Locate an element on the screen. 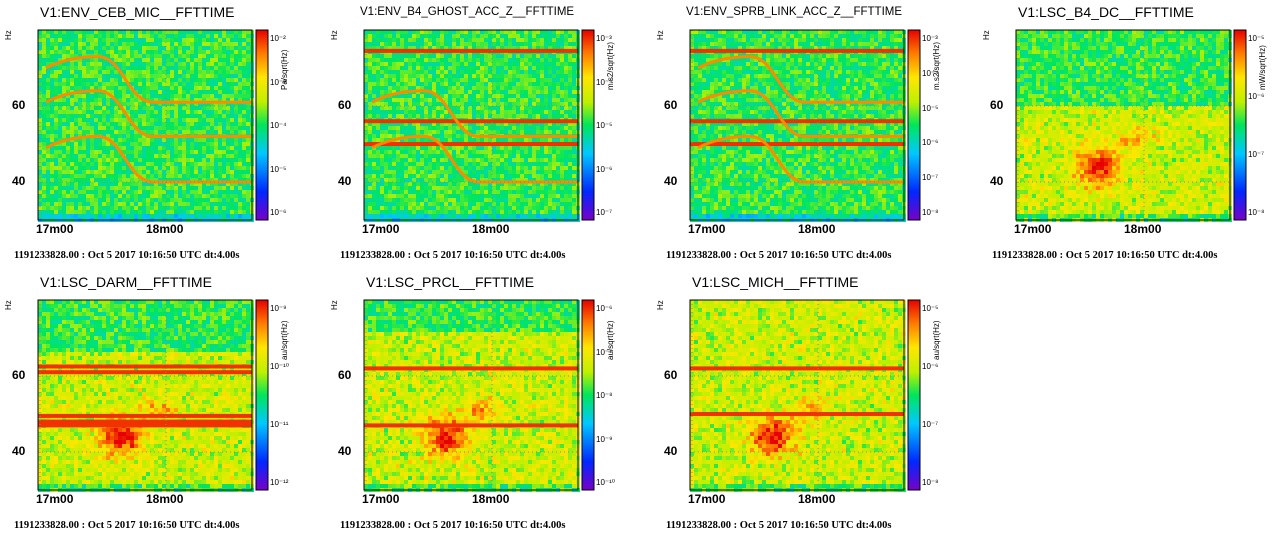 The image size is (1277, 540). colorbar-tick-label: 10⁻¹² is located at coordinates (279, 482).